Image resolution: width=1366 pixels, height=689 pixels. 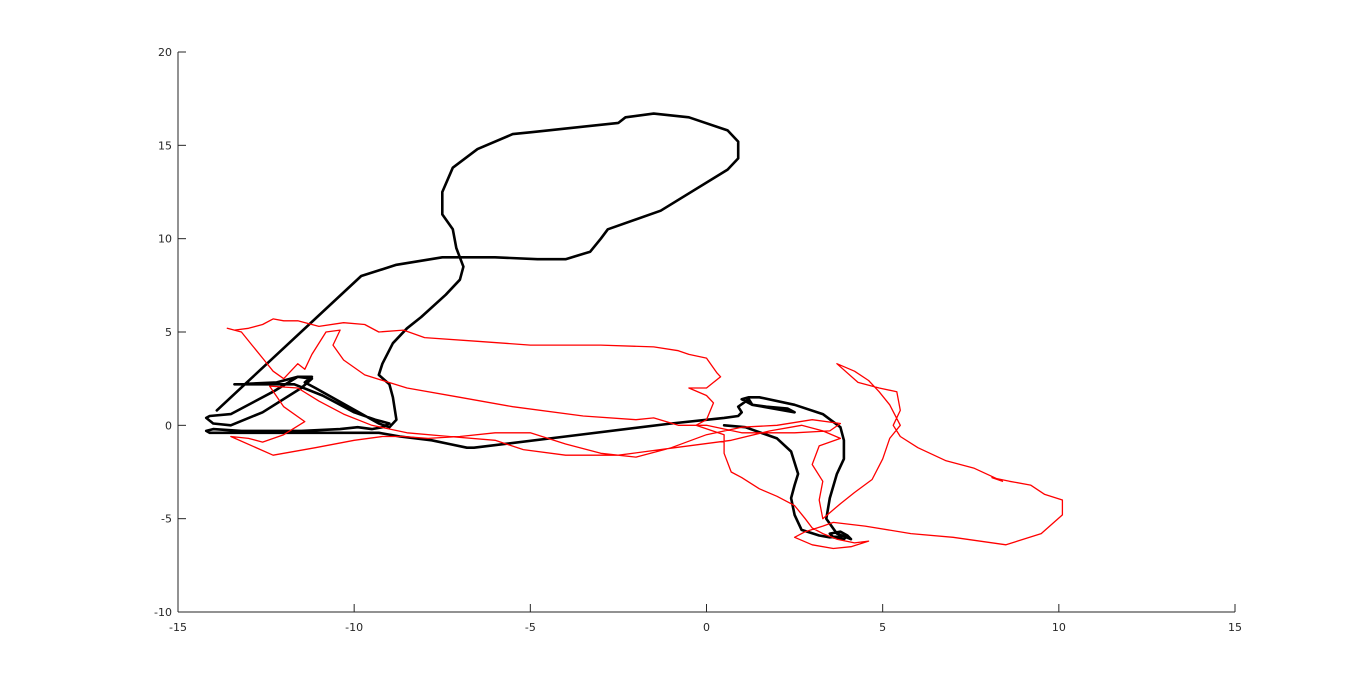 What do you see at coordinates (706, 627) in the screenshot?
I see `x-tick-label: 0` at bounding box center [706, 627].